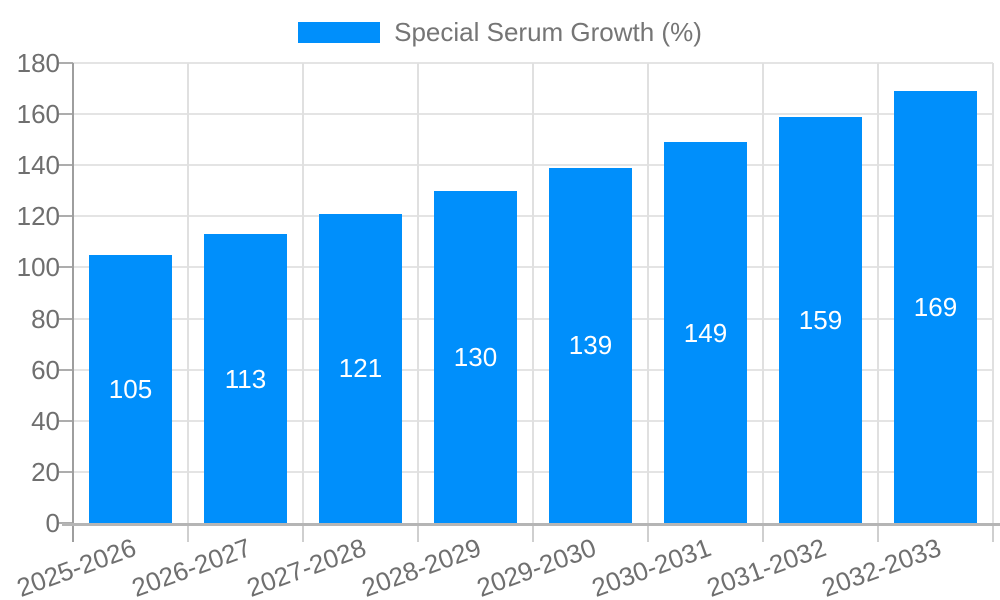 Image resolution: width=1000 pixels, height=600 pixels. Describe the element at coordinates (38, 63) in the screenshot. I see `y-axis-label: 180` at that location.